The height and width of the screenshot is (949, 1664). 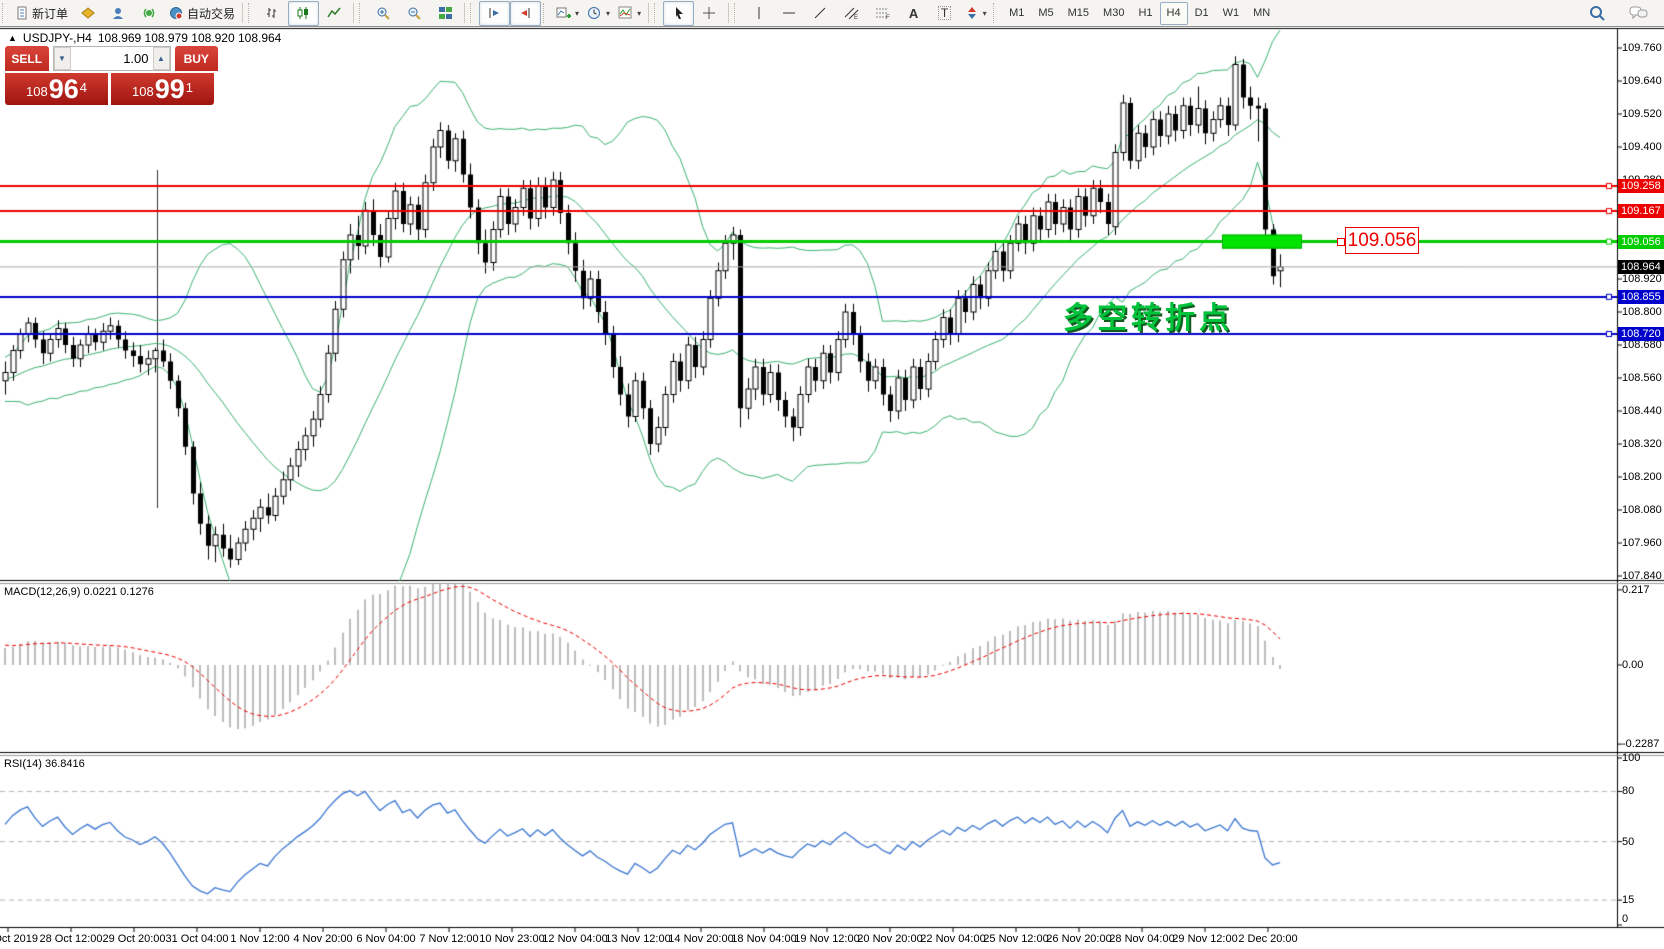 I want to click on gold-button, so click(x=87, y=13).